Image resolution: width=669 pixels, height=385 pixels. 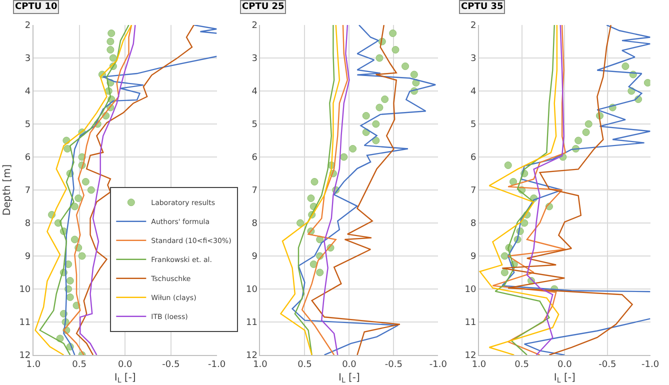 I want to click on chart-title: CPTU 10, so click(x=36, y=7).